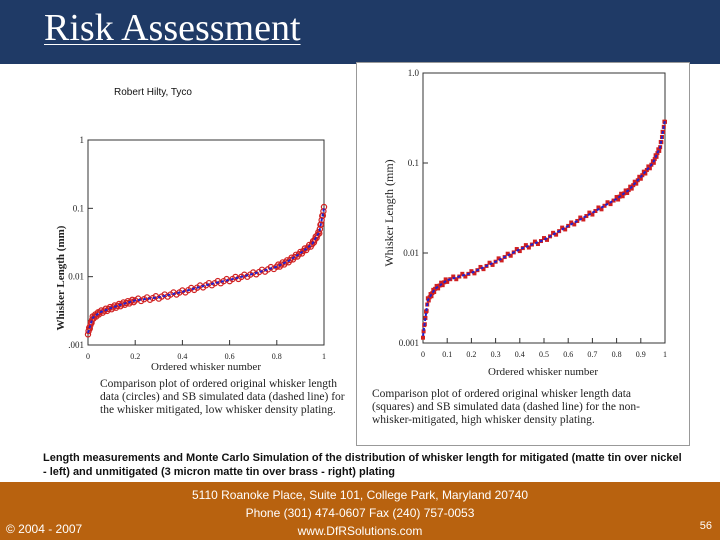 The height and width of the screenshot is (540, 720). What do you see at coordinates (705, 526) in the screenshot?
I see `page-number: 56` at bounding box center [705, 526].